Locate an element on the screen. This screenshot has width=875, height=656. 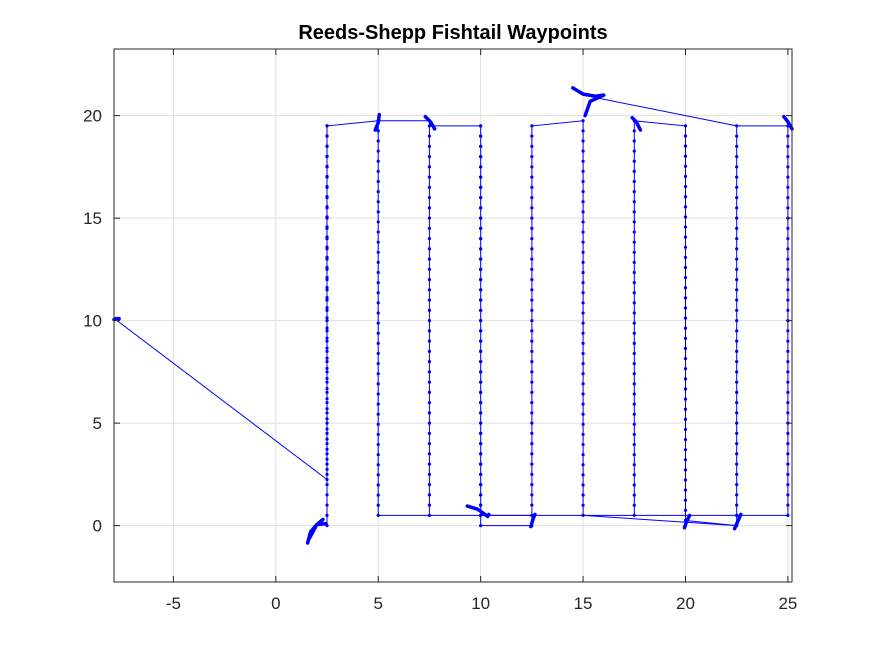
waypoint-connector is located at coordinates (659, 110).